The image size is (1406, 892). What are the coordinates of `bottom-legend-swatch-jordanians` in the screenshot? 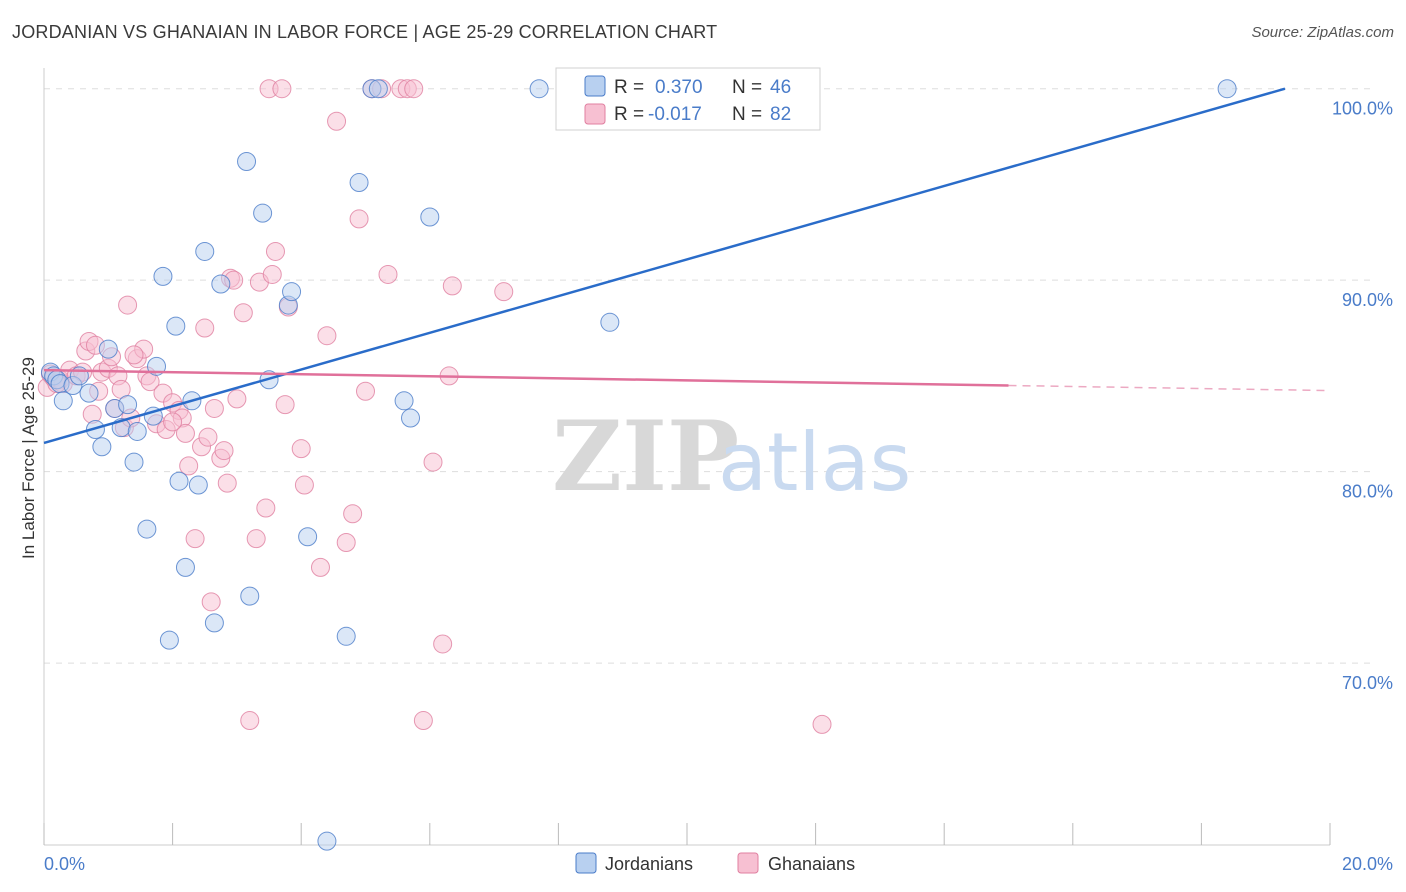 It's located at (586, 863).